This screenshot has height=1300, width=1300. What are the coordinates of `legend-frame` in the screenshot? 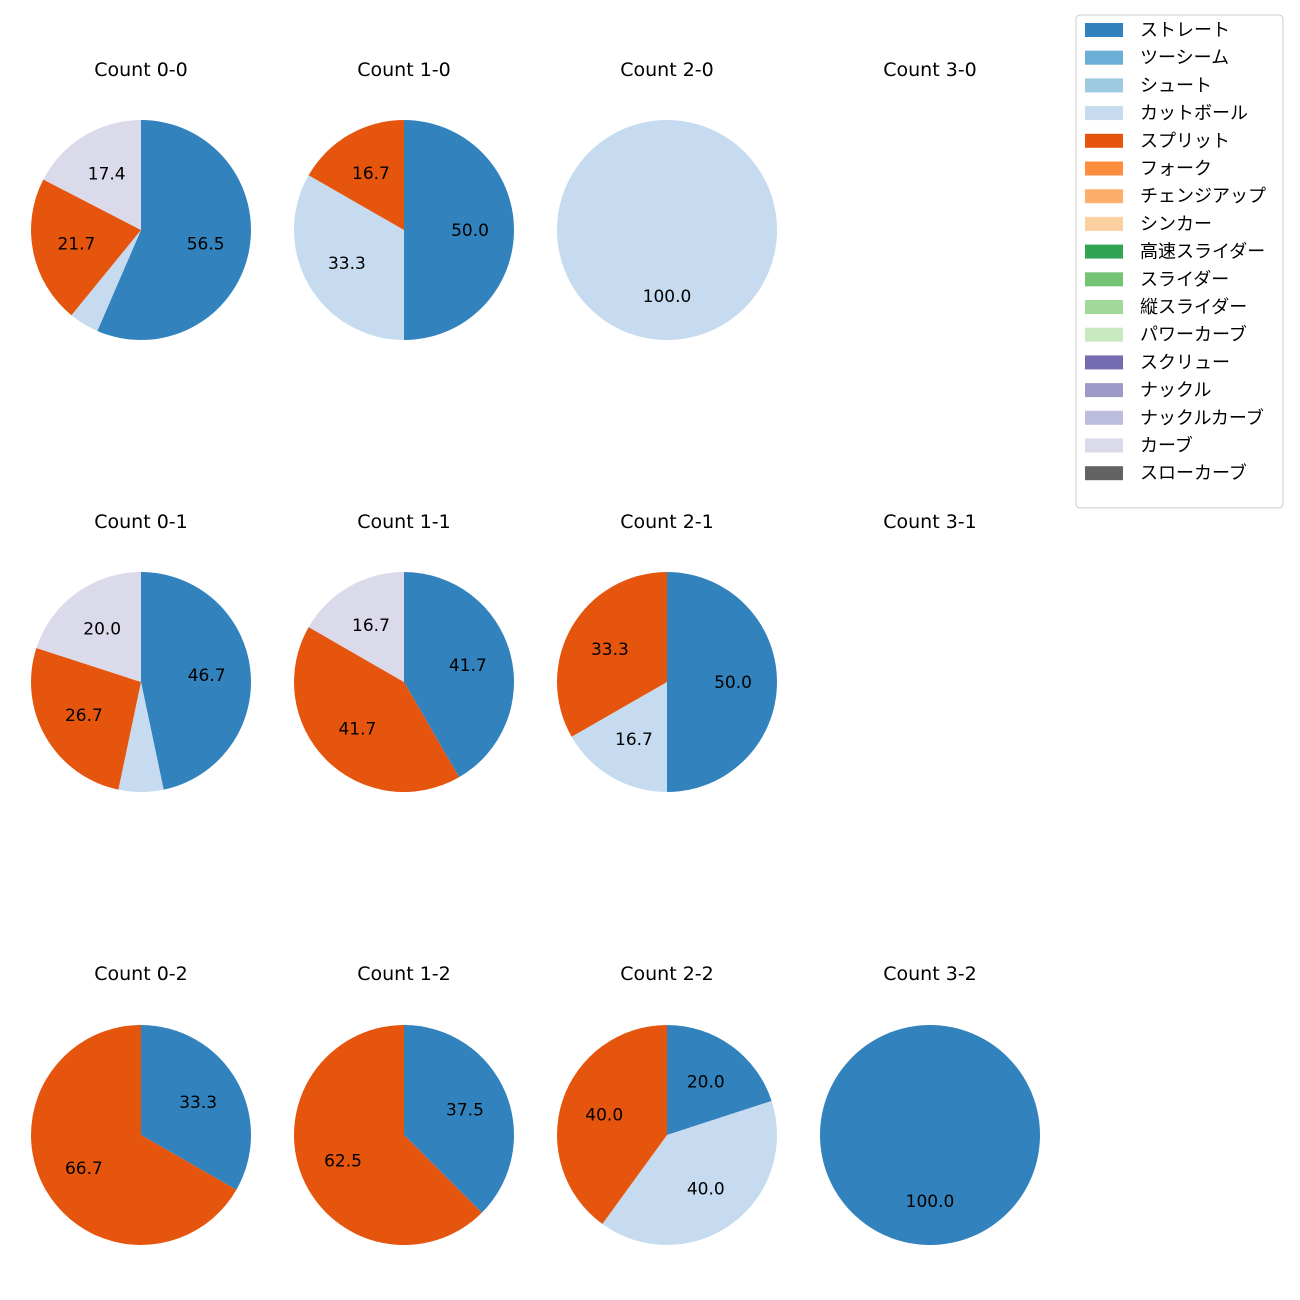 It's located at (1179, 261).